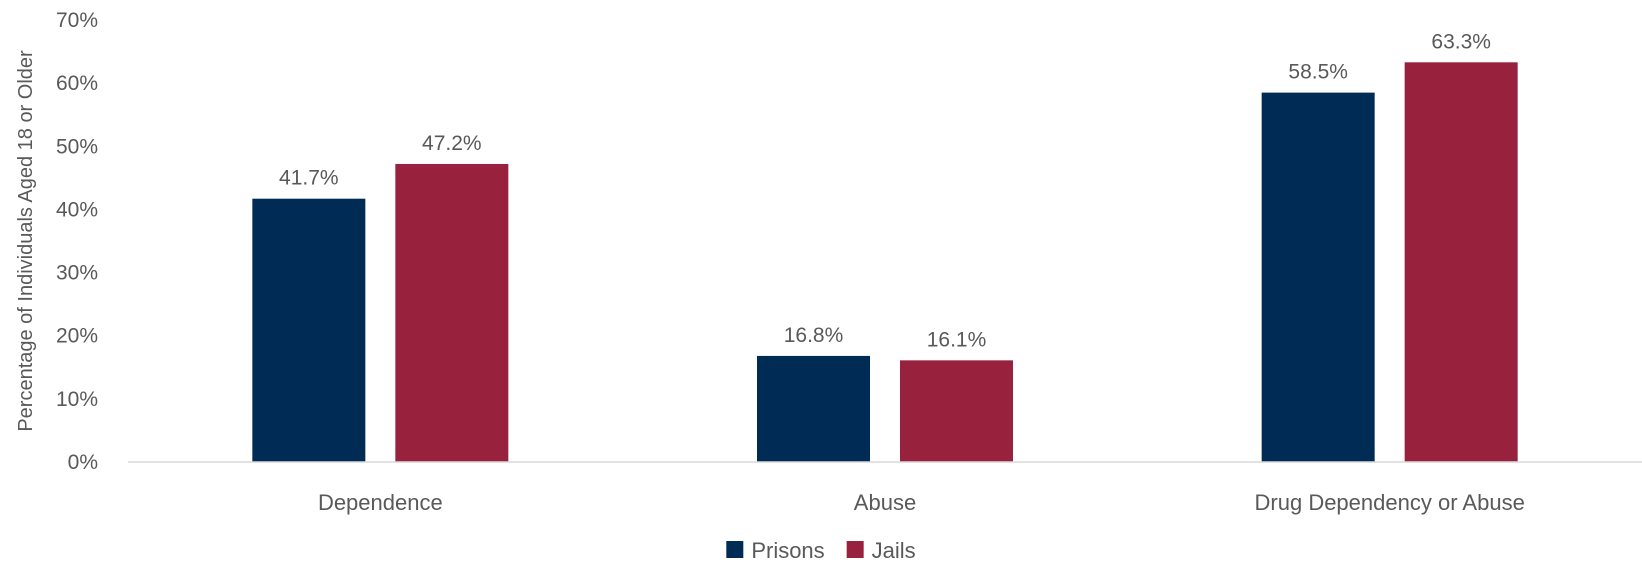 This screenshot has width=1642, height=575. I want to click on x-category-label: Drug Dependency or Abuse, so click(1390, 502).